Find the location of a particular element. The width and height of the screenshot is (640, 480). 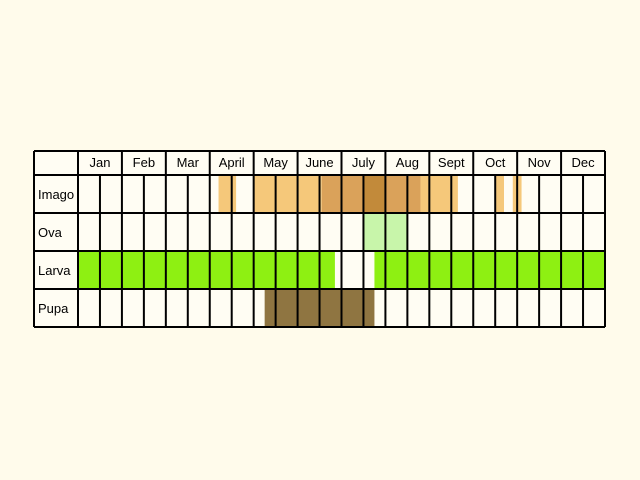

month-label-april: April is located at coordinates (232, 162).